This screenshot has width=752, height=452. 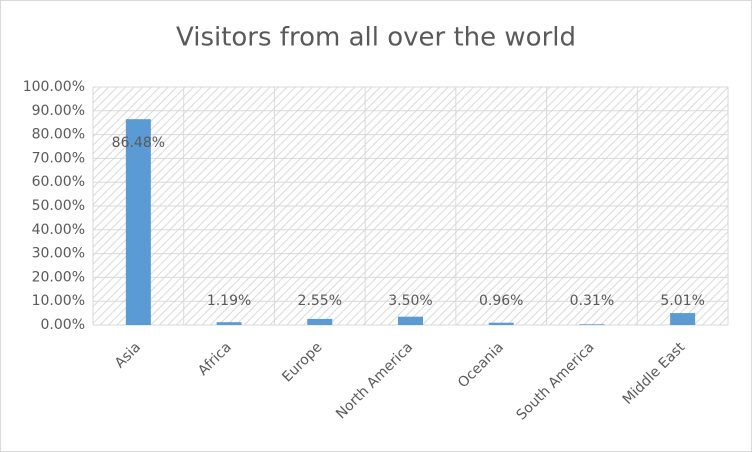 I want to click on value-label: 86.48%, so click(x=138, y=143).